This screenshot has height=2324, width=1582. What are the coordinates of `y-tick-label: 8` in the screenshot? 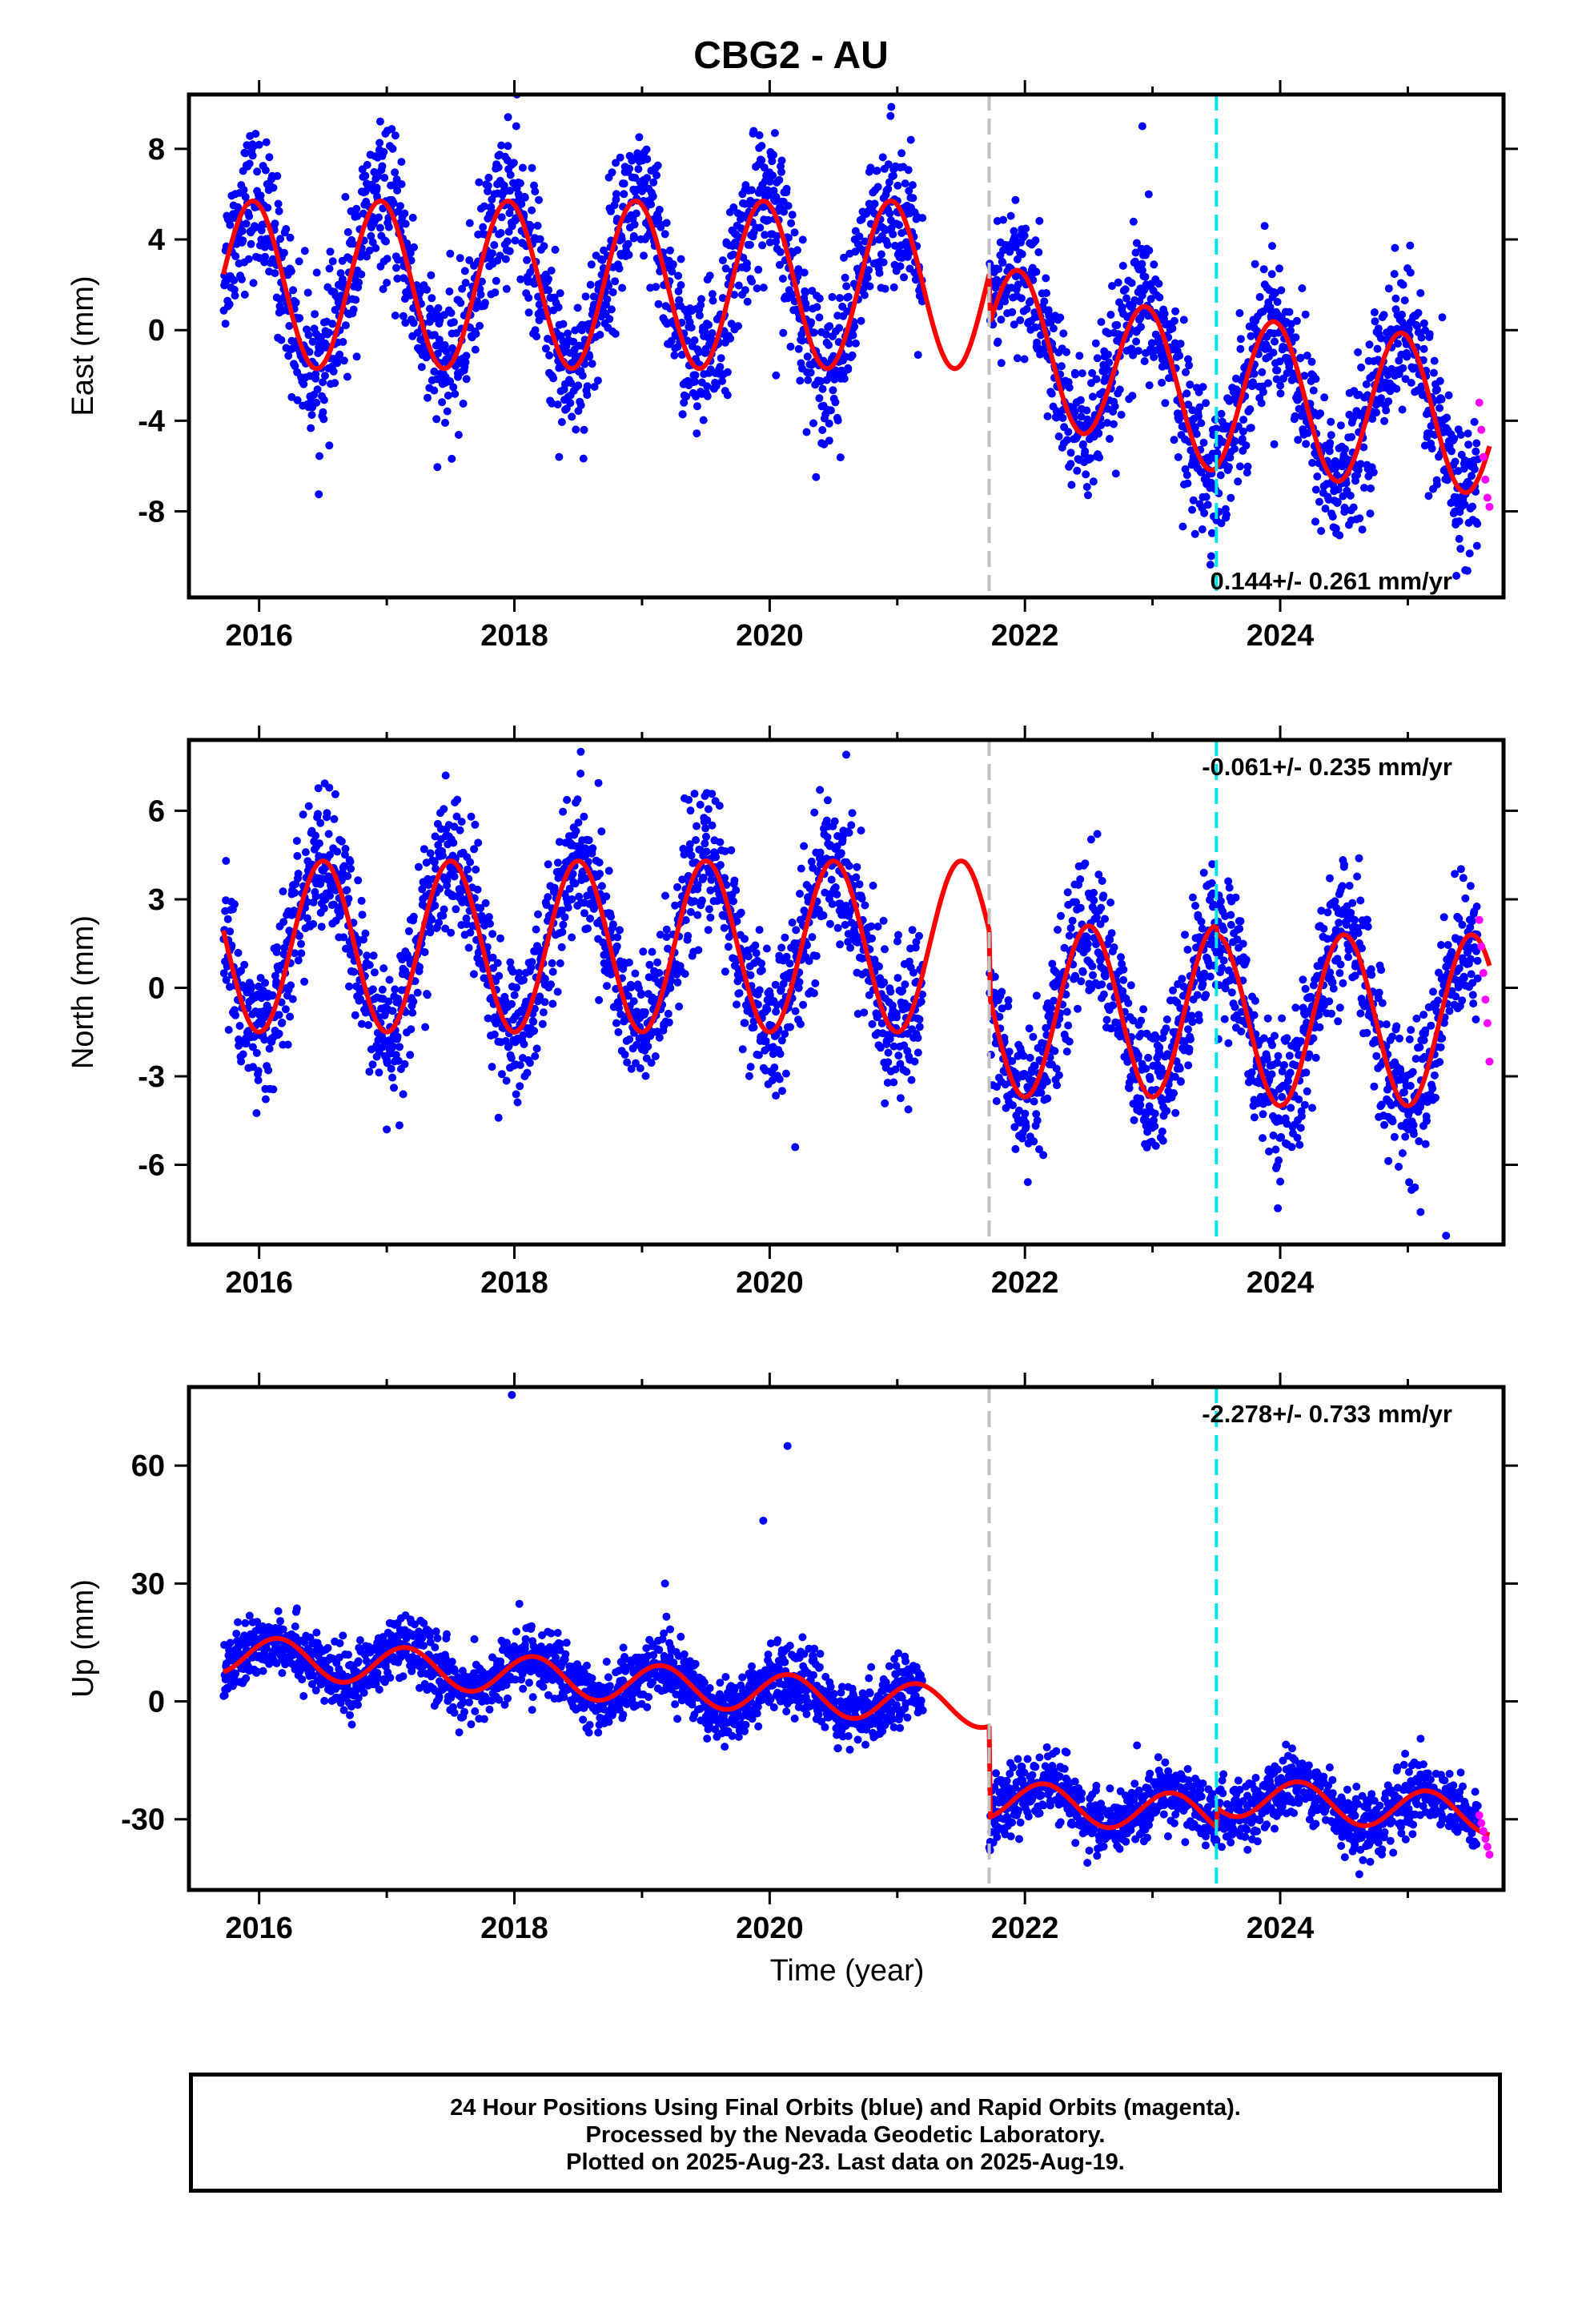 It's located at (156, 150).